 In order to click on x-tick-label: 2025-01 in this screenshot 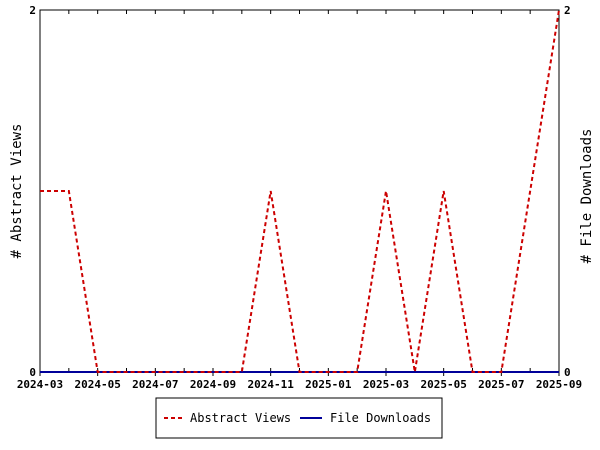, I will do `click(328, 384)`.